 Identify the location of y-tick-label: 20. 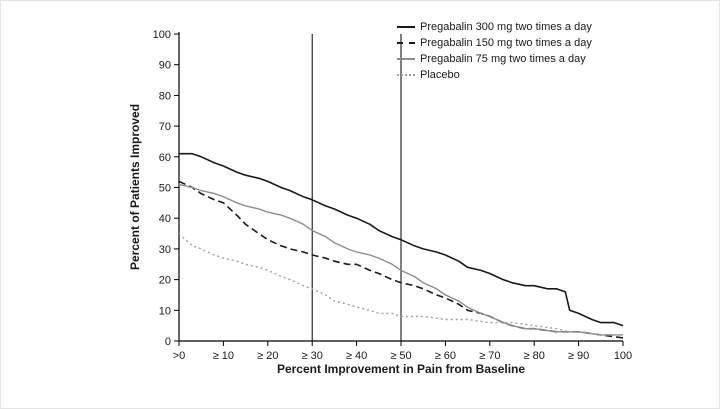
(165, 281).